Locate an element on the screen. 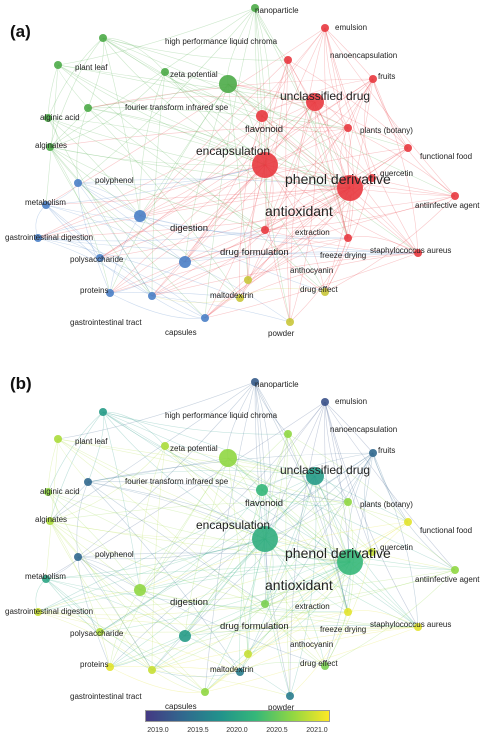 The height and width of the screenshot is (746, 484). node-phenol-derivative is located at coordinates (350, 188).